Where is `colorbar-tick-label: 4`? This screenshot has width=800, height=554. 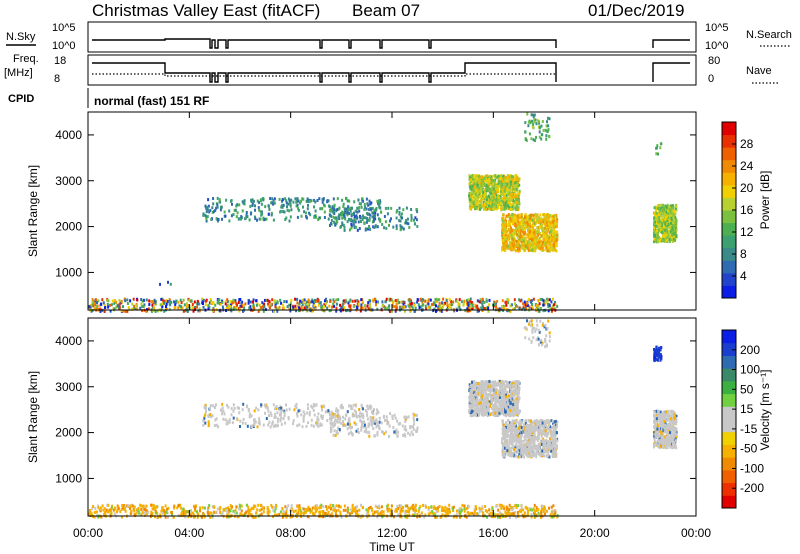 colorbar-tick-label: 4 is located at coordinates (743, 276).